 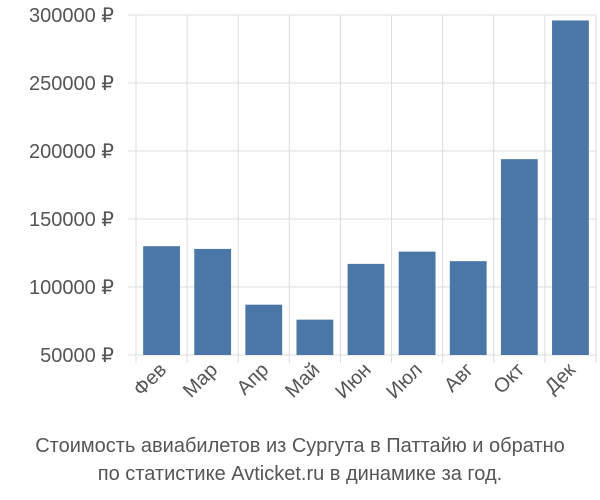 I want to click on x-tick-label: Фев, so click(x=150, y=380).